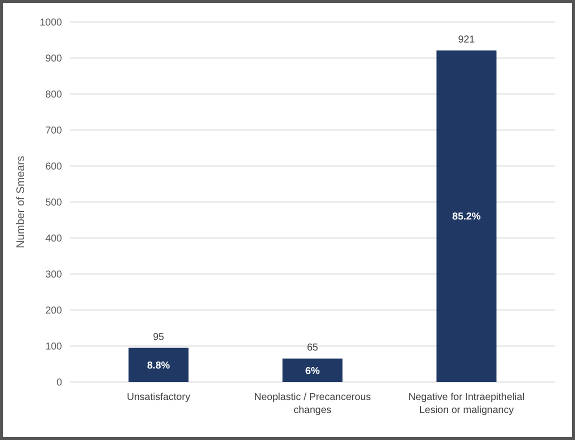 The image size is (575, 440). I want to click on y-tick-label: 700, so click(53, 131).